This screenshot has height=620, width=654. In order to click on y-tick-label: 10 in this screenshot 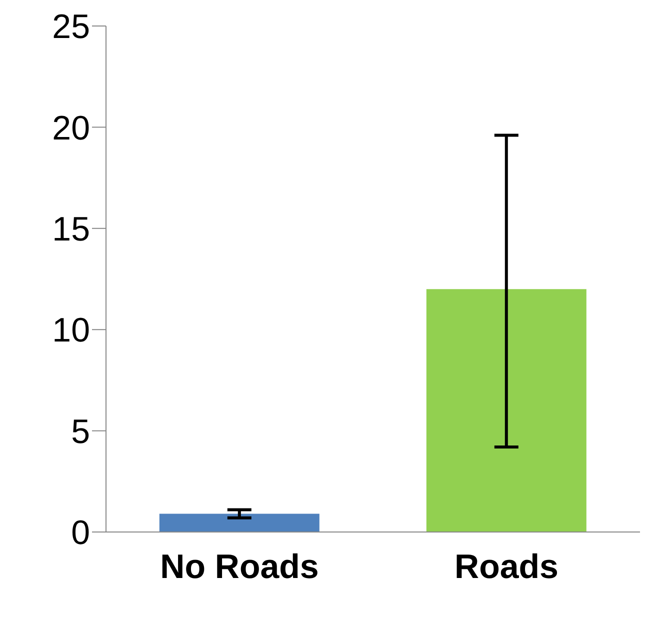, I will do `click(71, 331)`.